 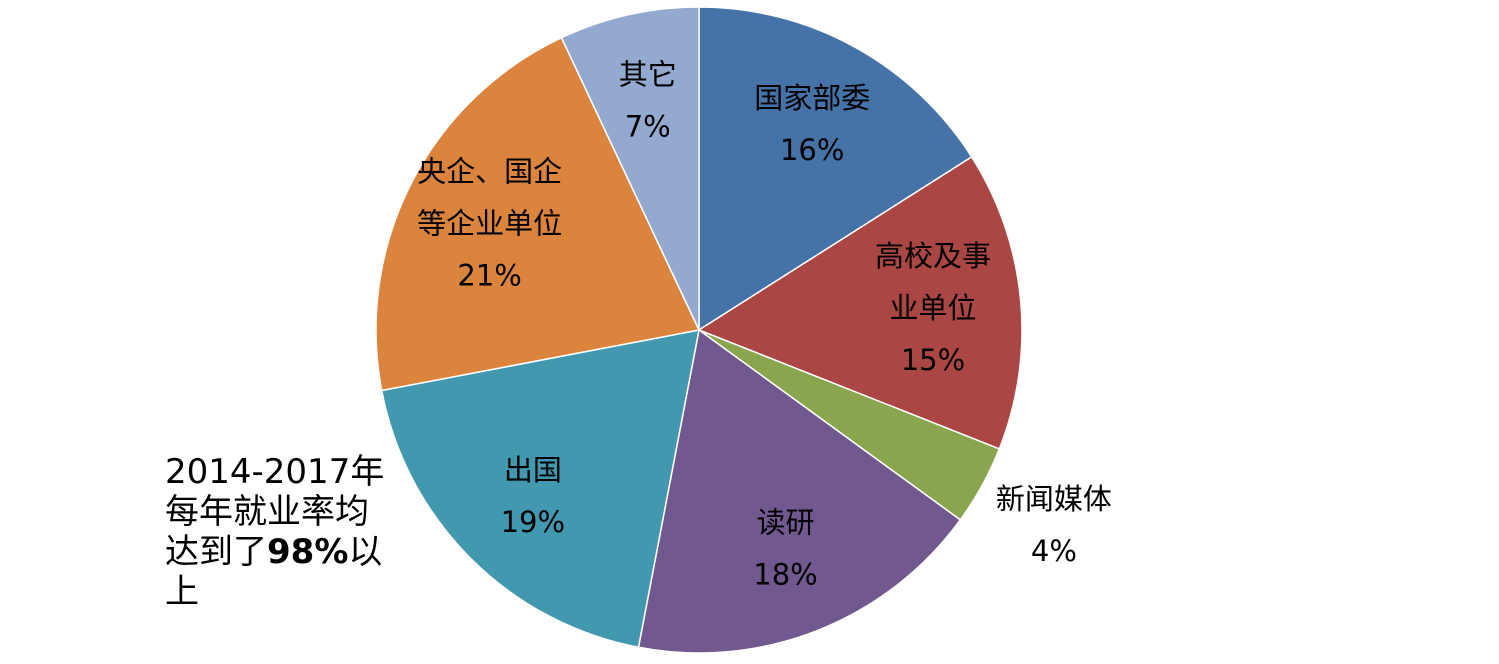 What do you see at coordinates (812, 98) in the screenshot?
I see `slice-name-label: 国家部委` at bounding box center [812, 98].